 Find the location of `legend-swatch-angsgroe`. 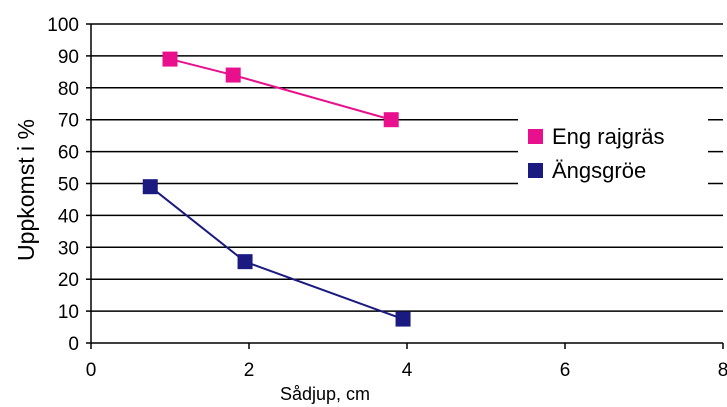

legend-swatch-angsgroe is located at coordinates (535, 170).